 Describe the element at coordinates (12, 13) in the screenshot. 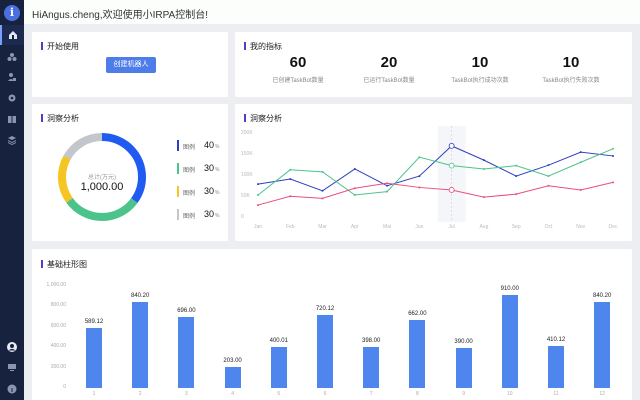

I see `logo-info-icon: i` at that location.